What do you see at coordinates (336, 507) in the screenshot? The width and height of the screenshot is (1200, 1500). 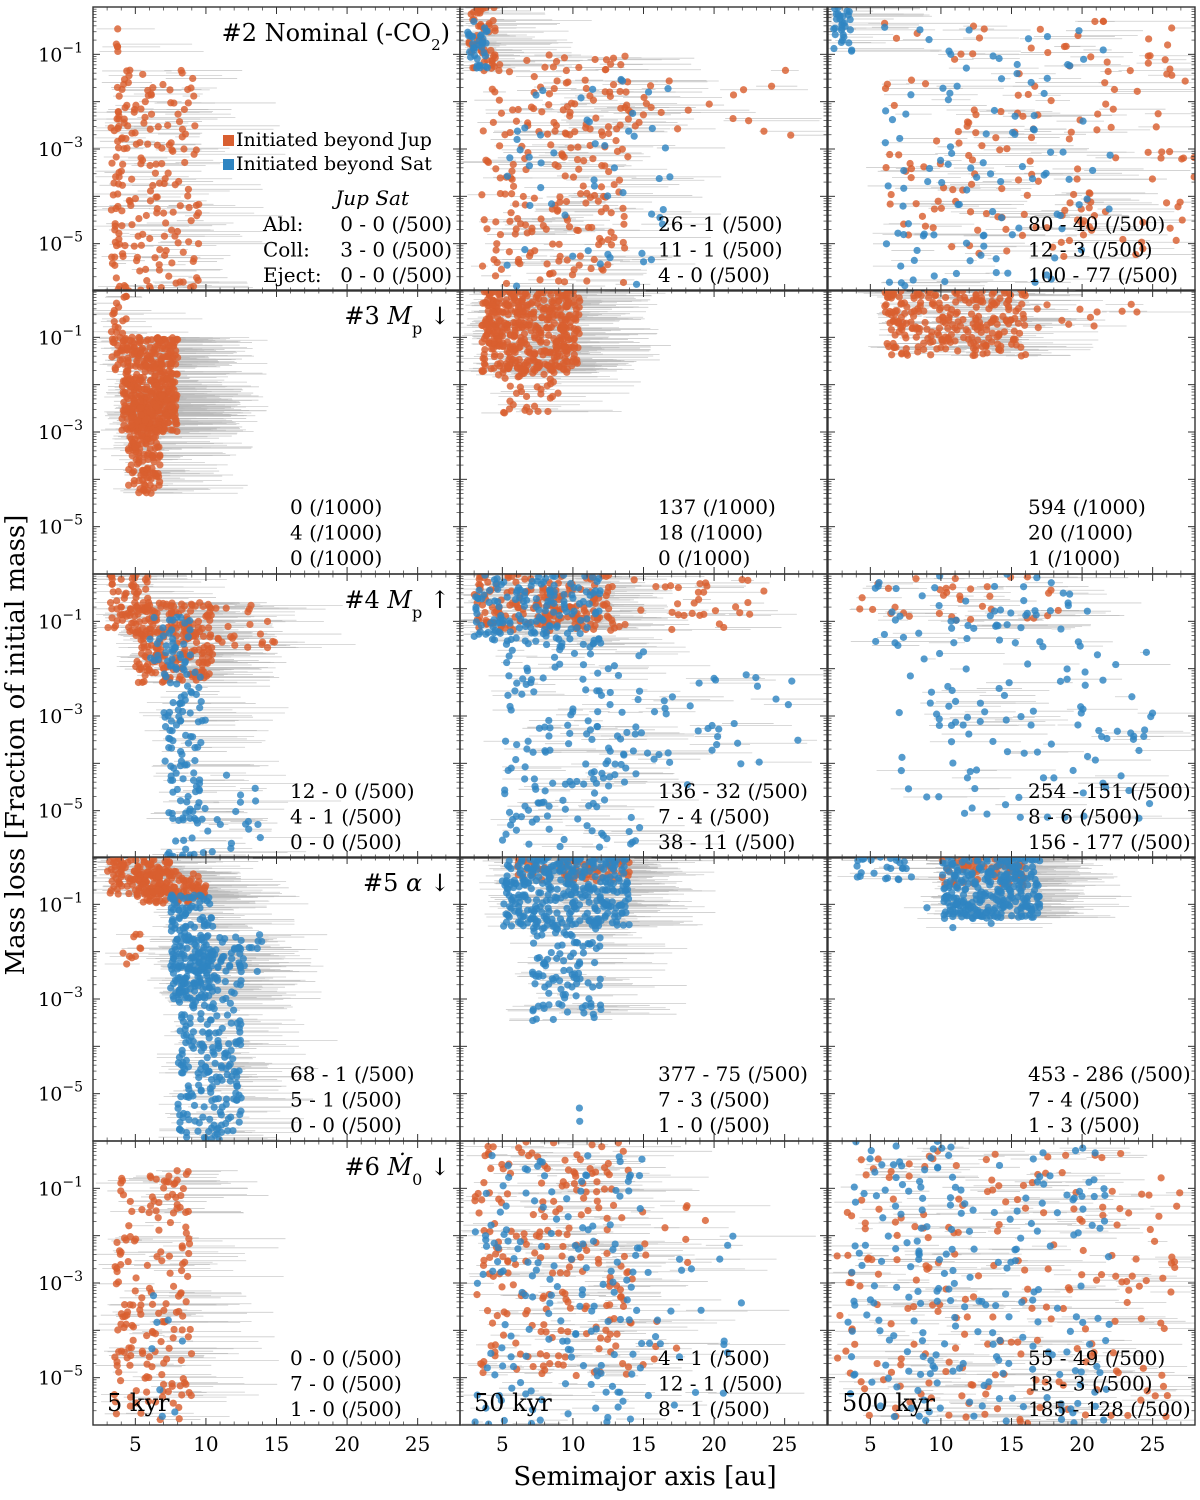 I see `panel-stat: 0 (/1000)` at bounding box center [336, 507].